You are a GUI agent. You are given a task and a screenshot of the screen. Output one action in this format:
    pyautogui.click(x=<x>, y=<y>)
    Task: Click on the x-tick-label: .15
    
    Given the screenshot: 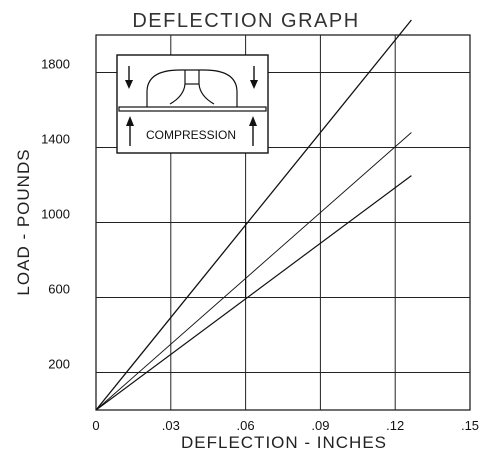 What is the action you would take?
    pyautogui.click(x=470, y=425)
    